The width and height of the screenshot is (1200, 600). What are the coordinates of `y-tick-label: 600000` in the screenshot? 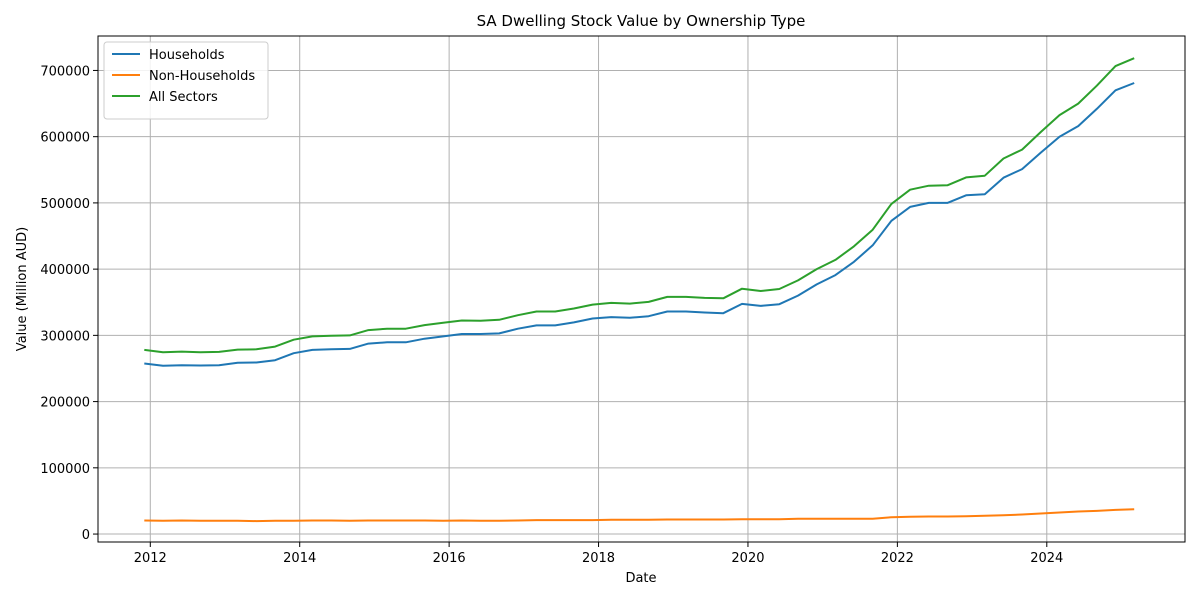 It's located at (65, 138).